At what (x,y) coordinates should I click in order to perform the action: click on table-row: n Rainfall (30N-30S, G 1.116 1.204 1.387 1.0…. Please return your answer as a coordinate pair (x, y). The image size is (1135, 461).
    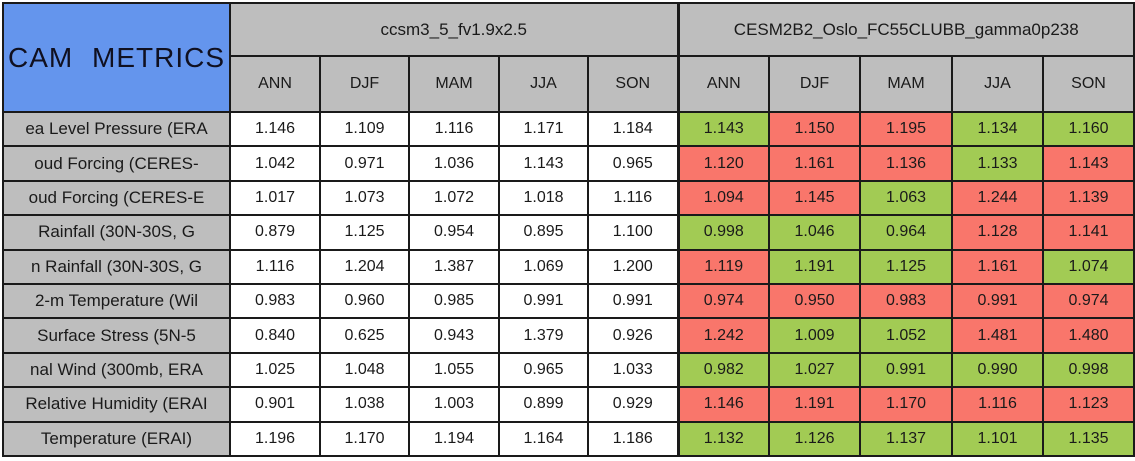
    Looking at the image, I should click on (568, 266).